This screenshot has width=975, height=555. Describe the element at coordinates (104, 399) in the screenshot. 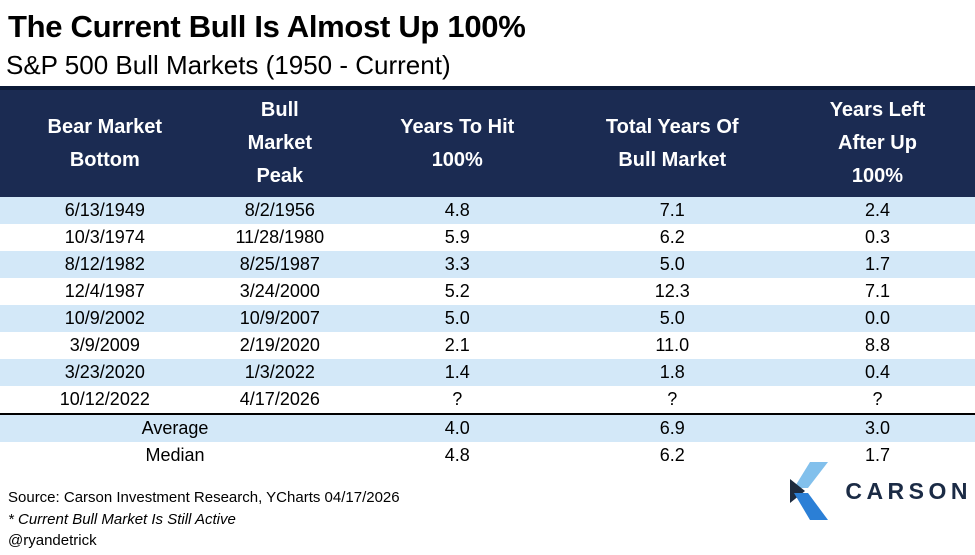

I see `table-cell: 10/12/2022` at that location.